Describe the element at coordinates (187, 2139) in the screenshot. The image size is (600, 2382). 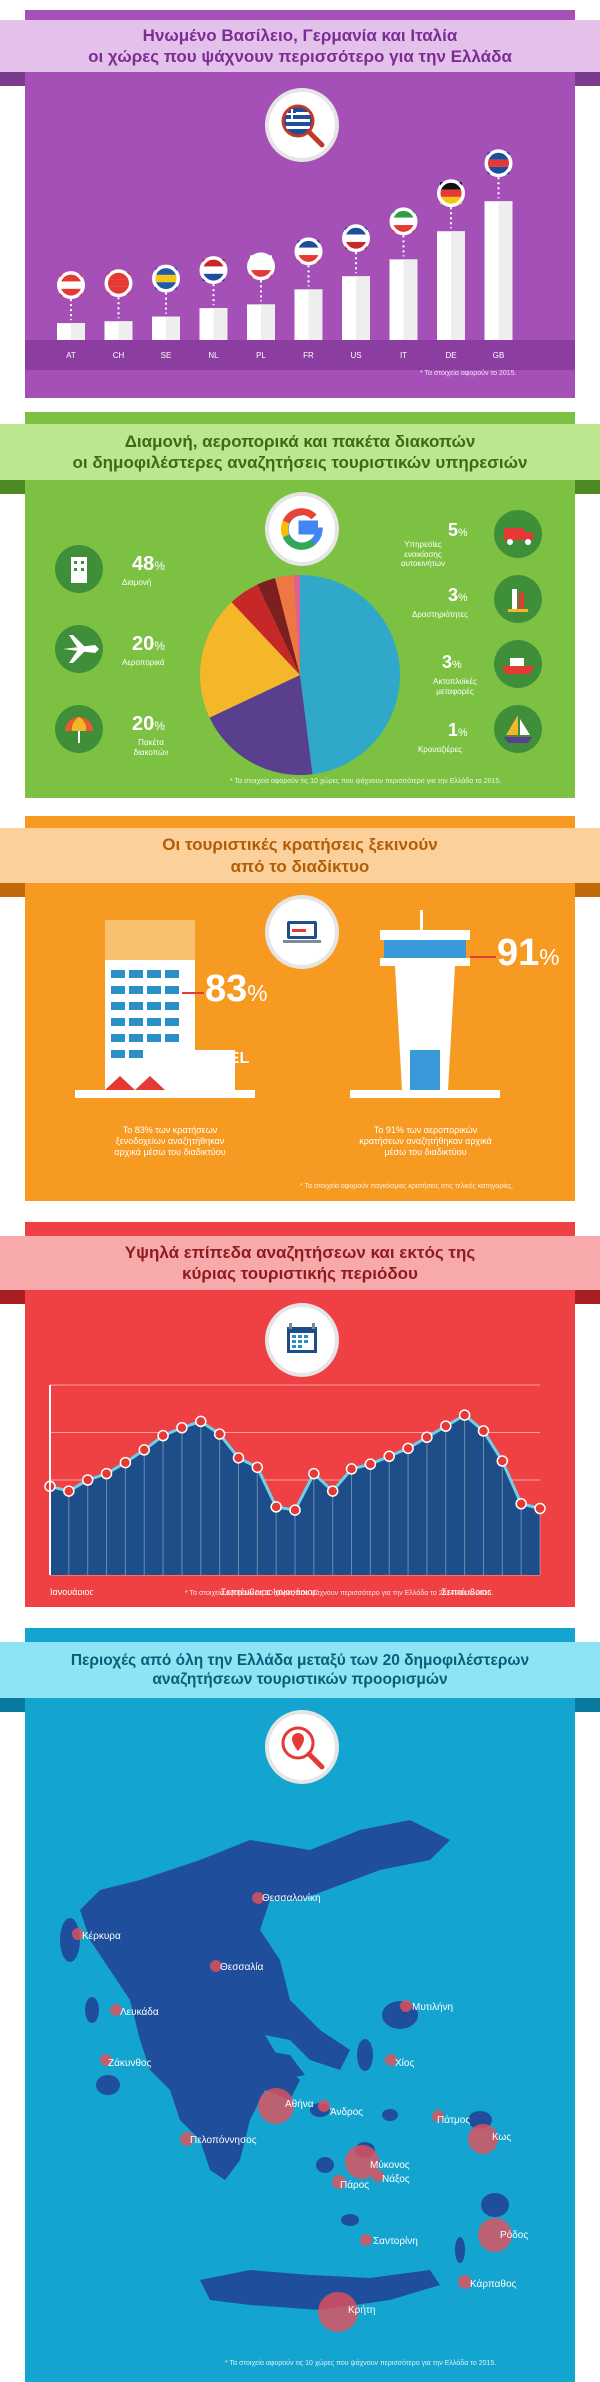
I see `city-dot-peloponnisos` at that location.